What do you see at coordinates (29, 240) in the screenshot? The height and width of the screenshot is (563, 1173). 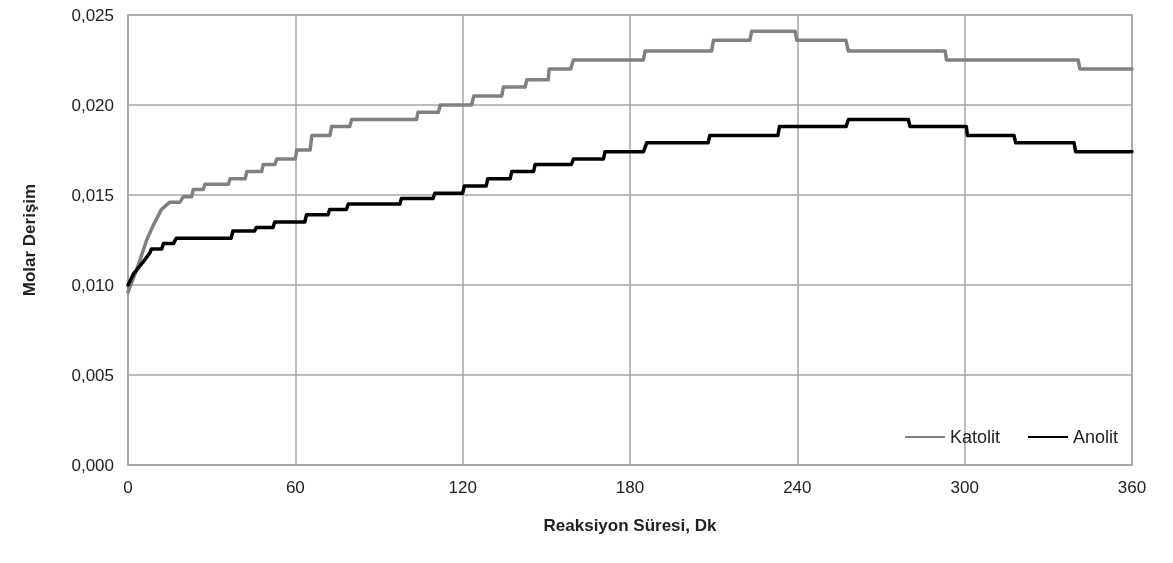 I see `y-axis-title: Molar Derişim` at bounding box center [29, 240].